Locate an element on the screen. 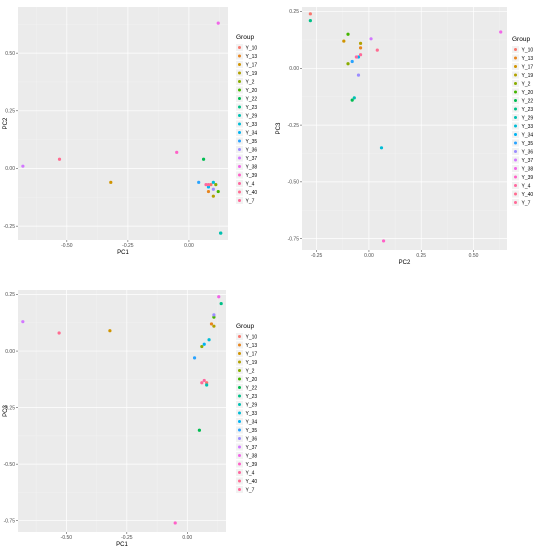 The width and height of the screenshot is (536, 550). y-tick-label: 0.50 is located at coordinates (10, 54).